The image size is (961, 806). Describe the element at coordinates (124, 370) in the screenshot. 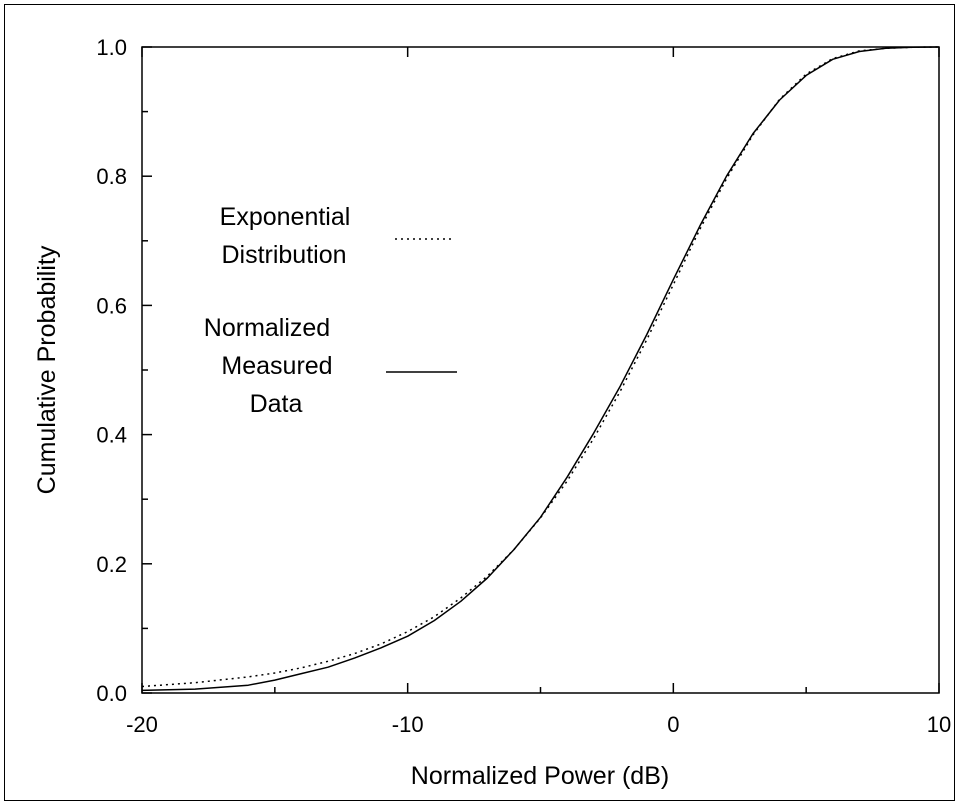

I see `y-axis: 0.0 0.2 0.4 0.6 0.8 1.0` at that location.